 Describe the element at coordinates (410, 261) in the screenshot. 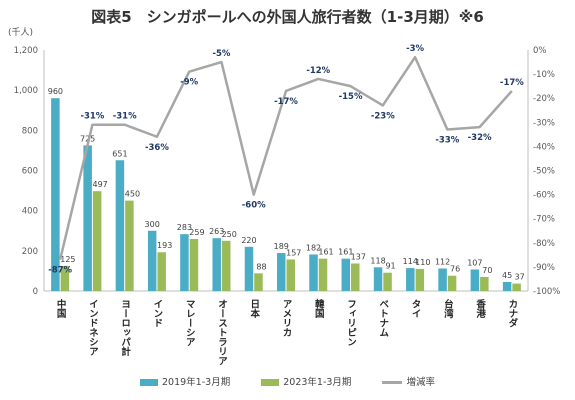

I see `bar-value-label-2019: 114` at that location.